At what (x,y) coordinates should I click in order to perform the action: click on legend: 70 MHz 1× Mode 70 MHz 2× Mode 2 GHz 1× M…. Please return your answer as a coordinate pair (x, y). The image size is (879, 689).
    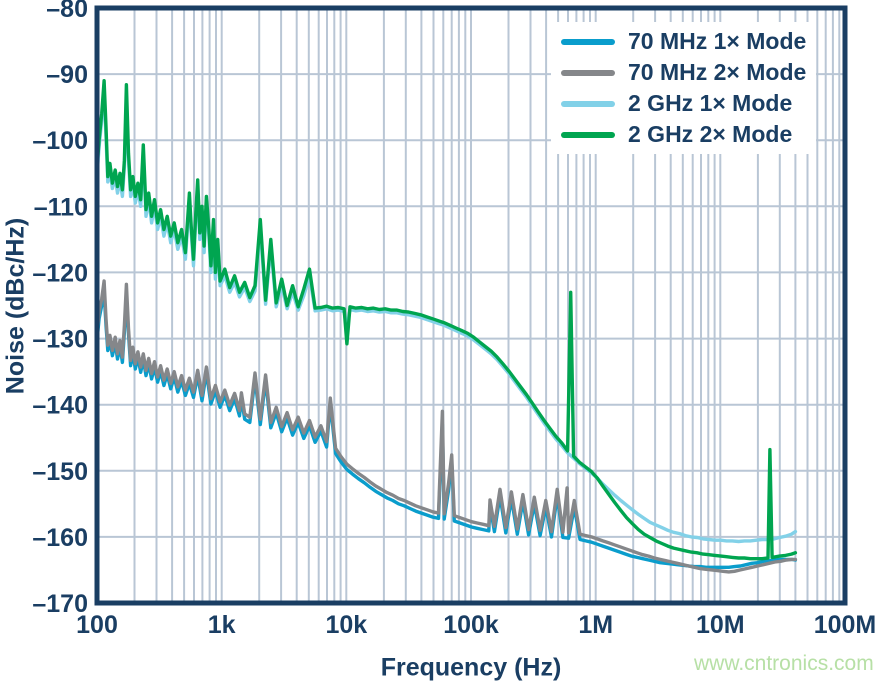
    Looking at the image, I should click on (684, 88).